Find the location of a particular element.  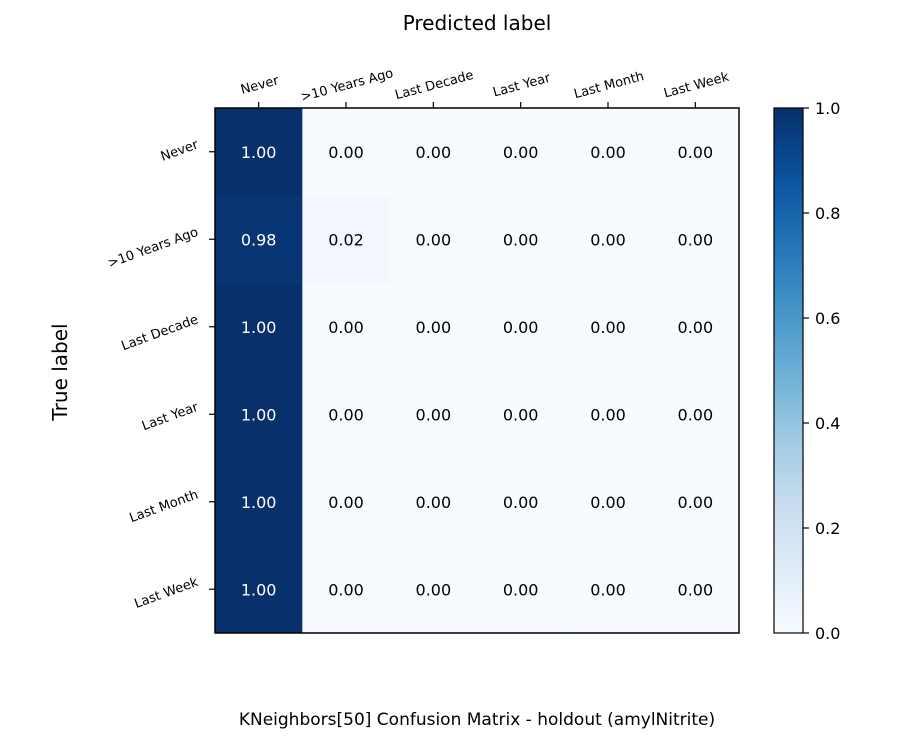

colorbar-tick-label: 0.0 is located at coordinates (827, 633).